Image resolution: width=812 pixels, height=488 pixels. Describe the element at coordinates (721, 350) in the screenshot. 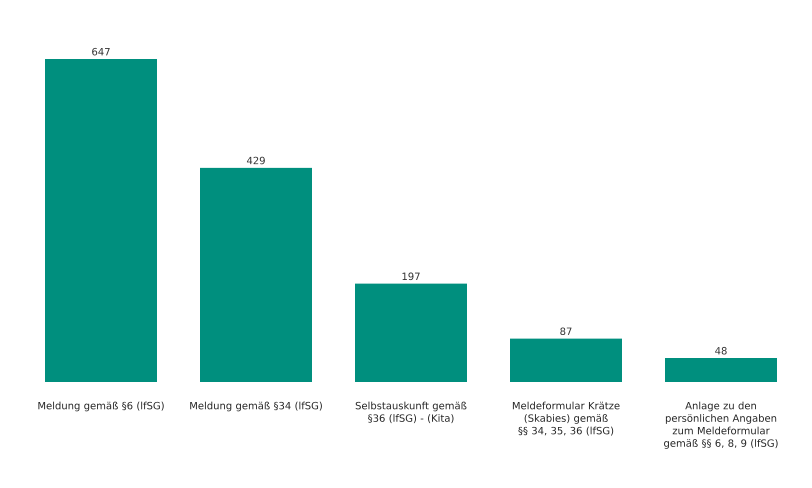

I see `data-label: 48` at that location.